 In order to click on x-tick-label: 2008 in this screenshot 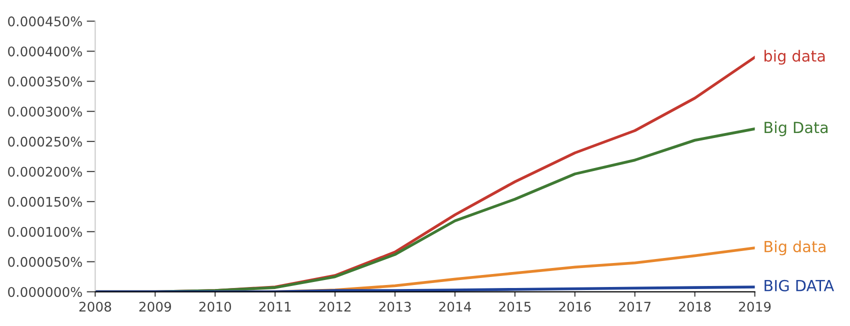, I will do `click(95, 307)`.